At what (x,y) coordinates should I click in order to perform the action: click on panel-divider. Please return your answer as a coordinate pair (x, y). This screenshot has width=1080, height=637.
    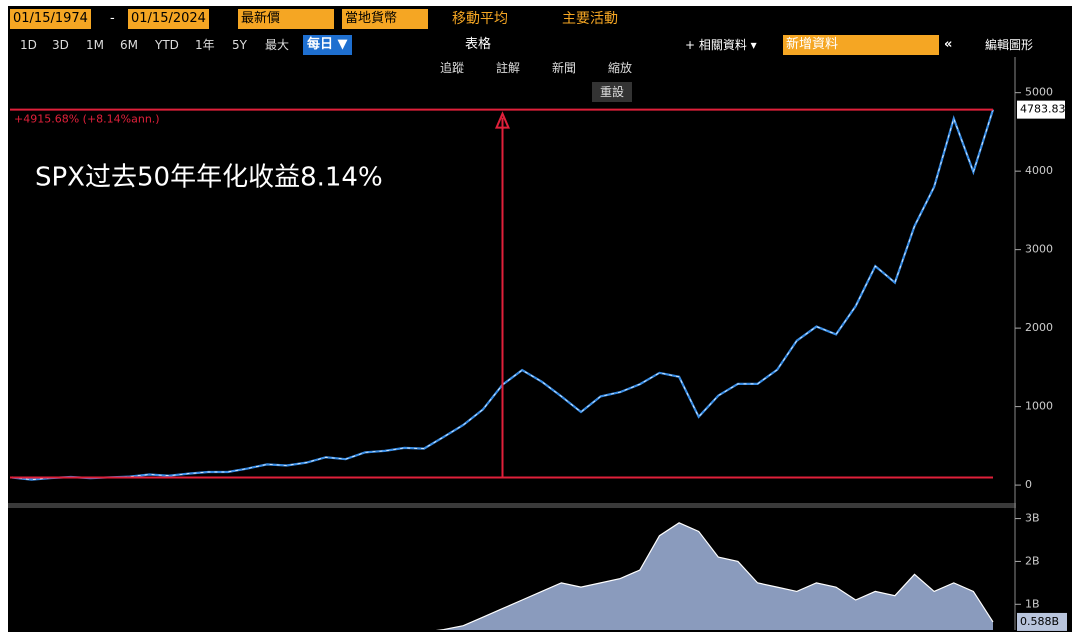
    Looking at the image, I should click on (512, 505).